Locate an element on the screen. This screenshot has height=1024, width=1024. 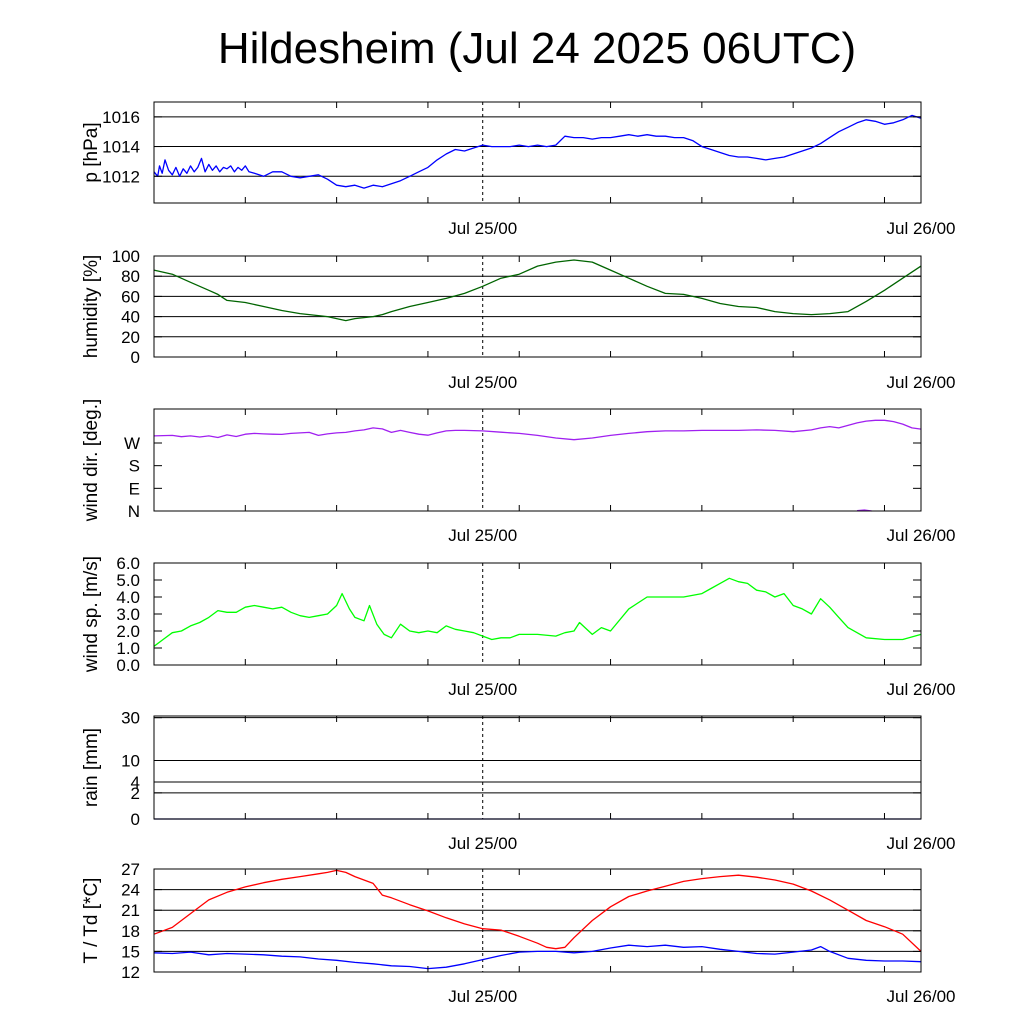
y-axis-label: rain [mm] is located at coordinates (91, 767).